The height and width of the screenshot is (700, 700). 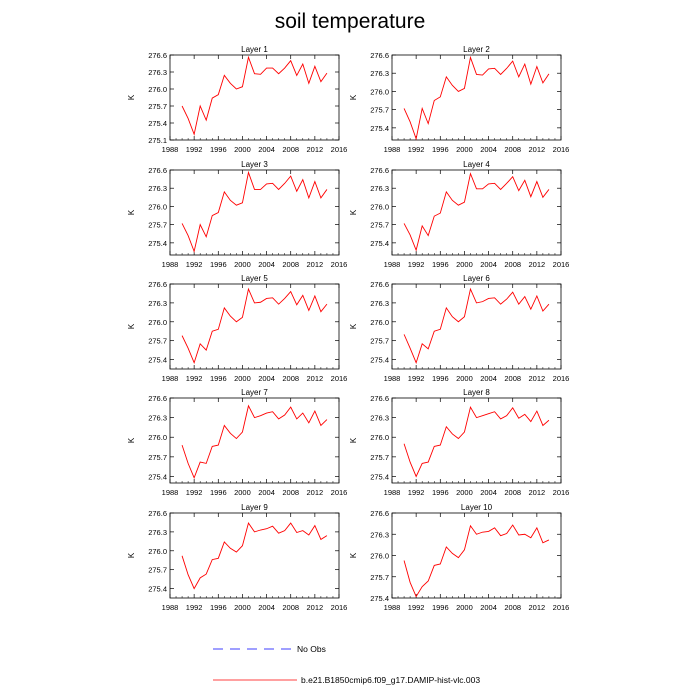 What do you see at coordinates (476, 278) in the screenshot?
I see `panel-title: Layer 6` at bounding box center [476, 278].